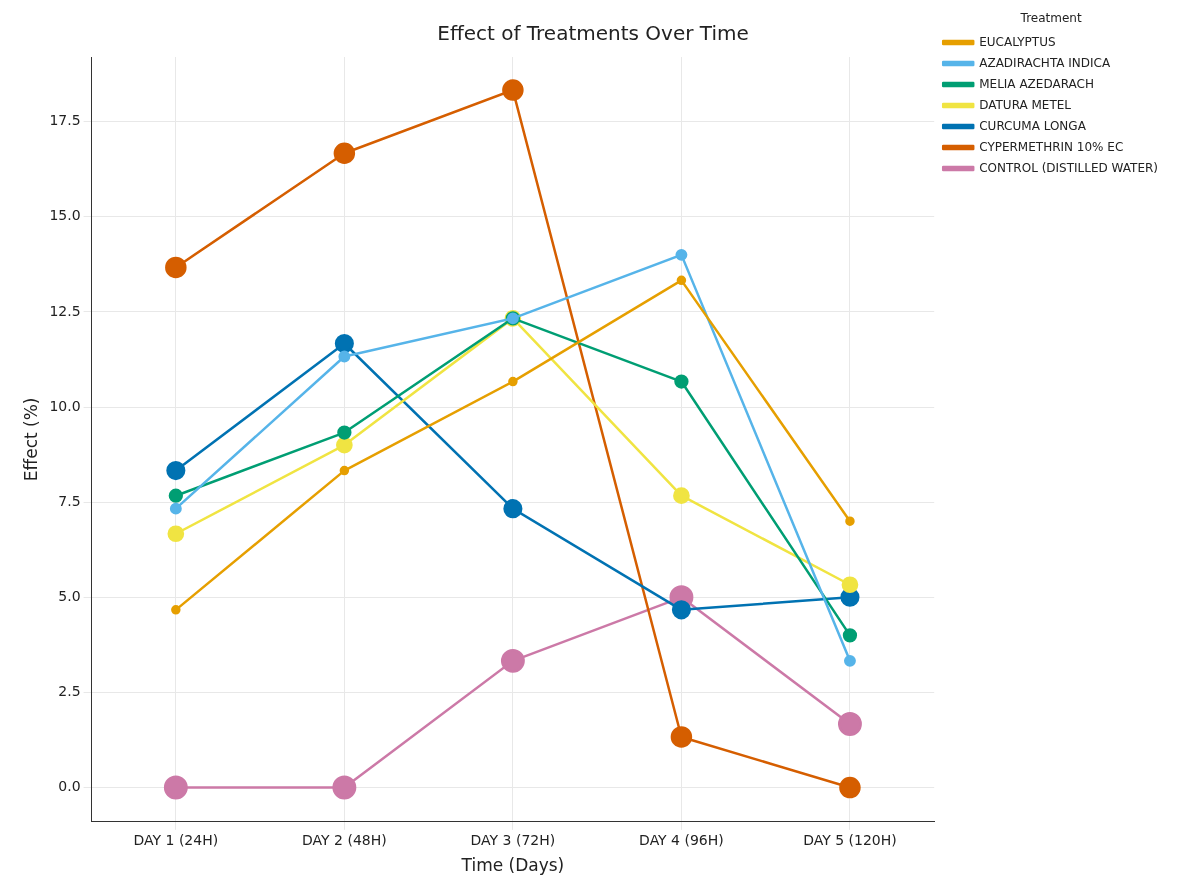  I want to click on legend-title: Treatment, so click(1050, 18).